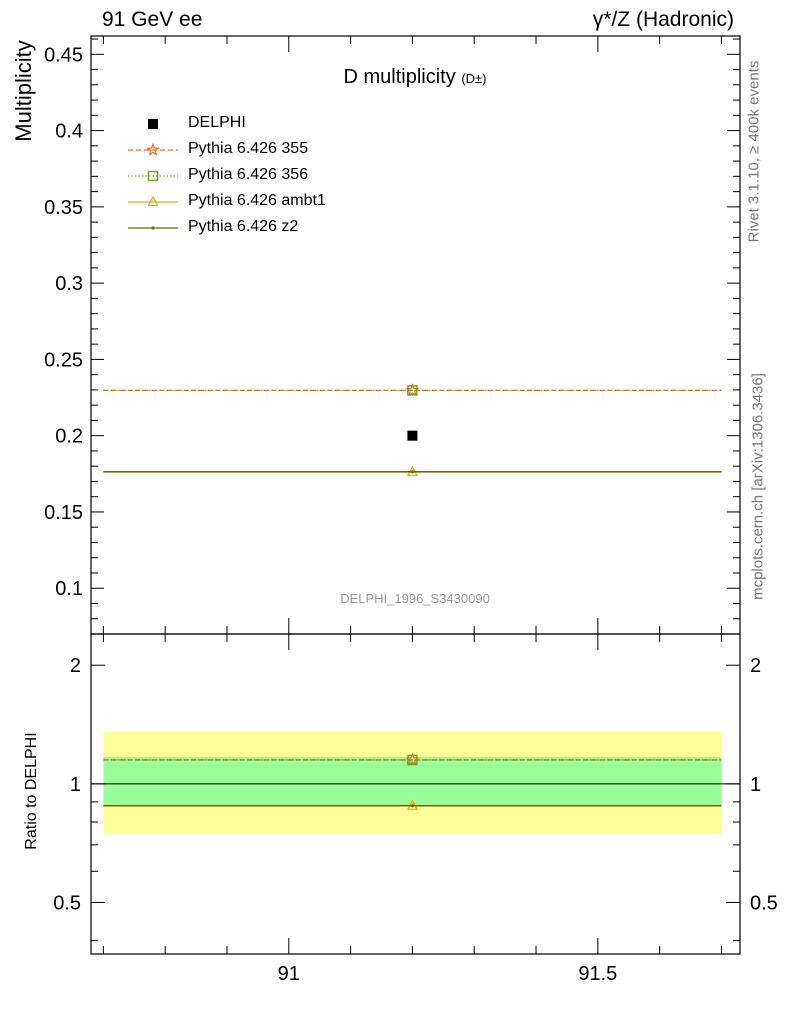  What do you see at coordinates (243, 226) in the screenshot?
I see `legend-label-z2: Pythia 6.426 z2` at bounding box center [243, 226].